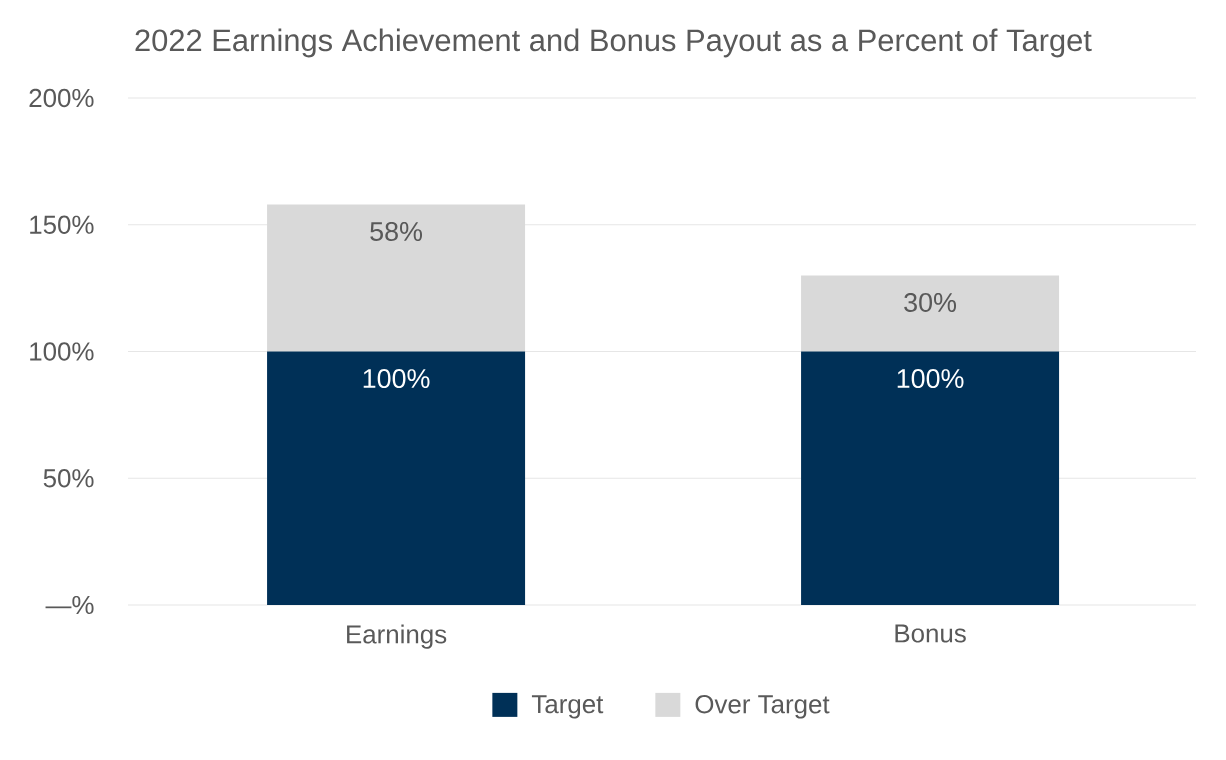  What do you see at coordinates (762, 707) in the screenshot?
I see `legend-label: Over Target` at bounding box center [762, 707].